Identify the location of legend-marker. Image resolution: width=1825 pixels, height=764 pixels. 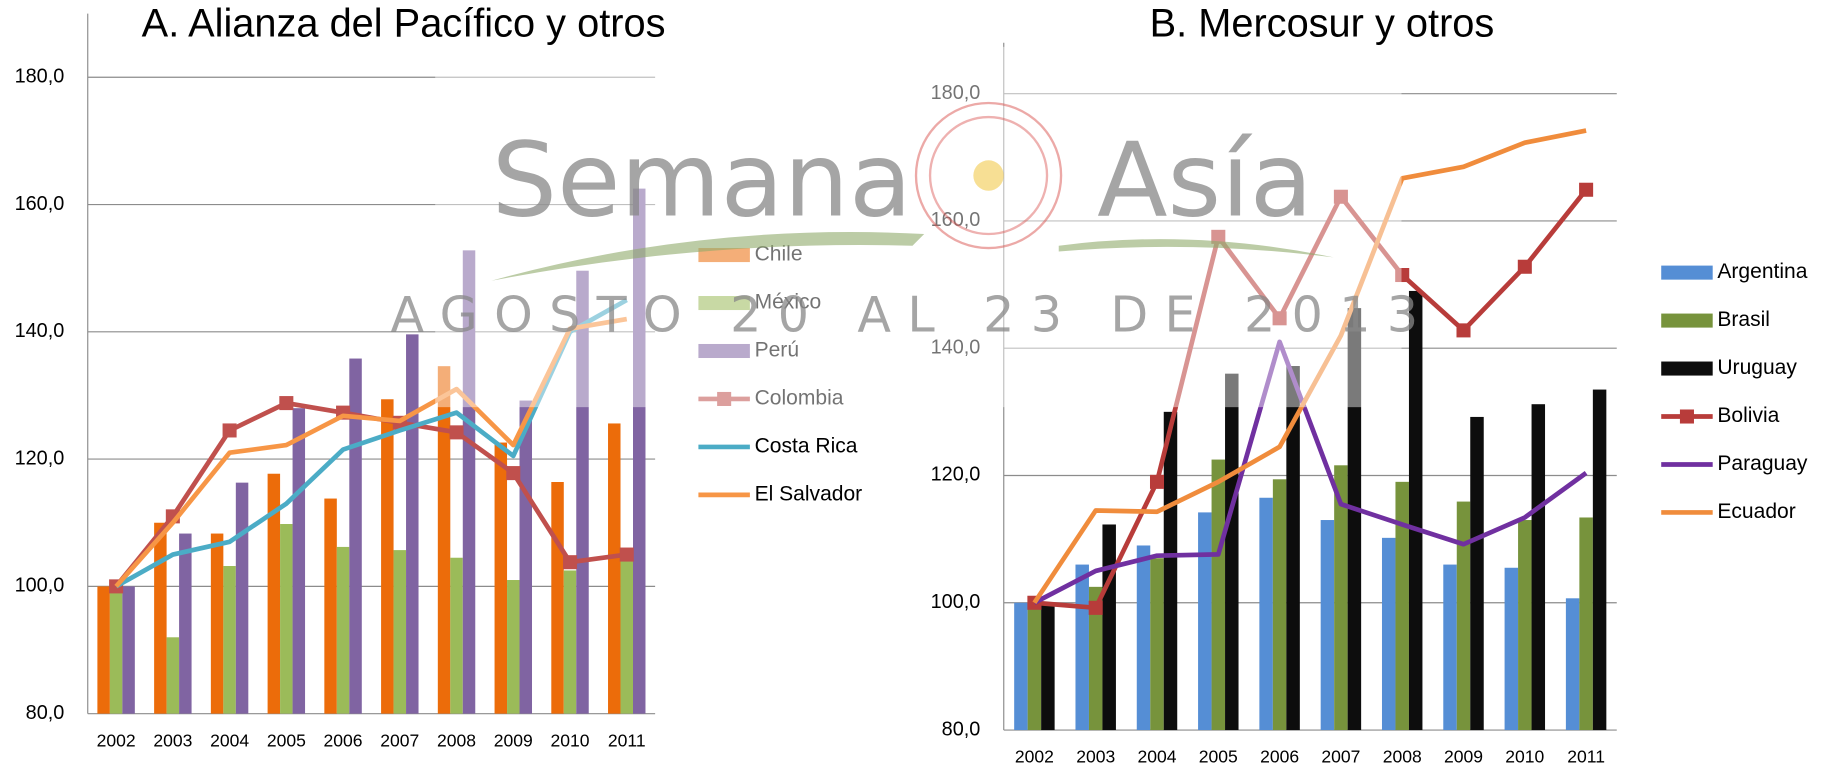
(1686, 416).